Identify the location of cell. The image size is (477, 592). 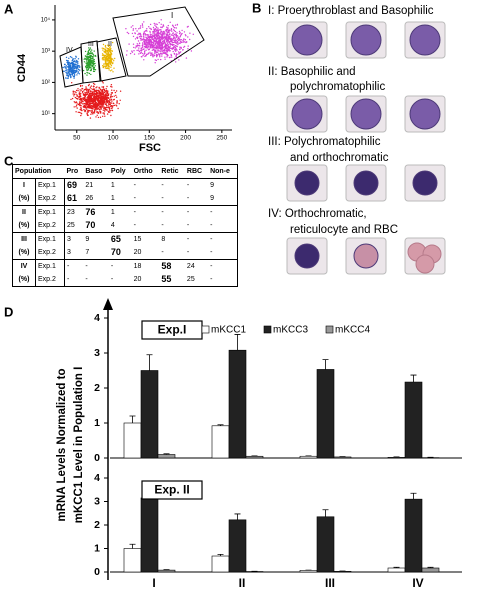
(425, 264).